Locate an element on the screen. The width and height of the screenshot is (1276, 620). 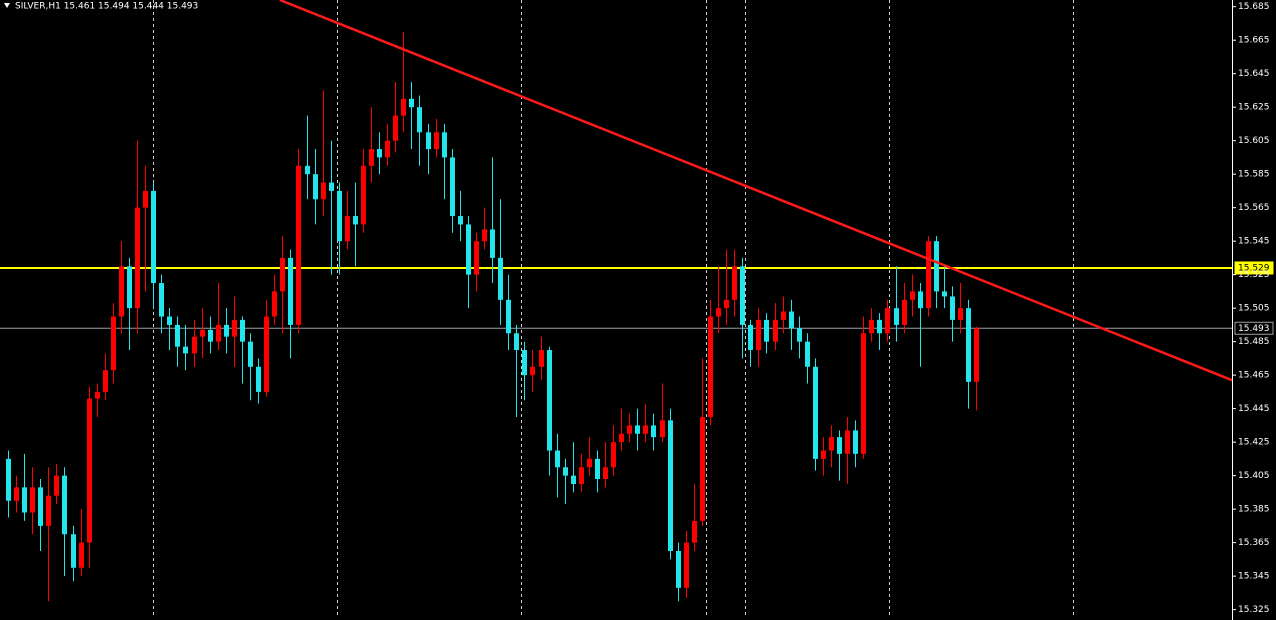
y-tick-label: 15.665 is located at coordinates (1254, 41).